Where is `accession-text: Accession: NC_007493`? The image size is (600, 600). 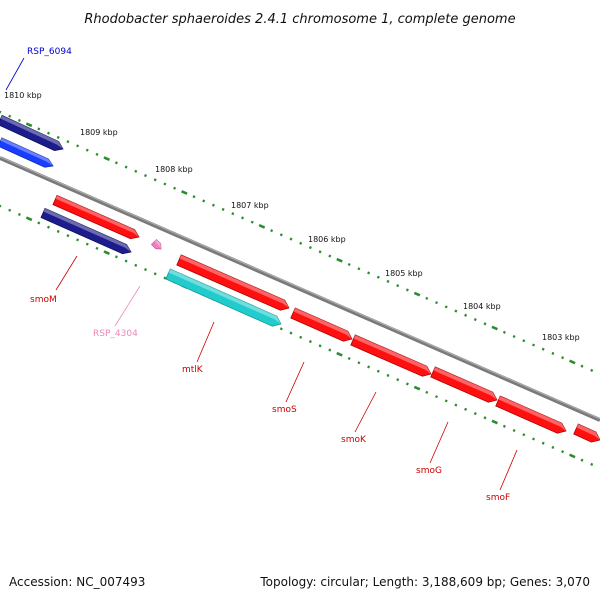 accession-text: Accession: NC_007493 is located at coordinates (77, 582).